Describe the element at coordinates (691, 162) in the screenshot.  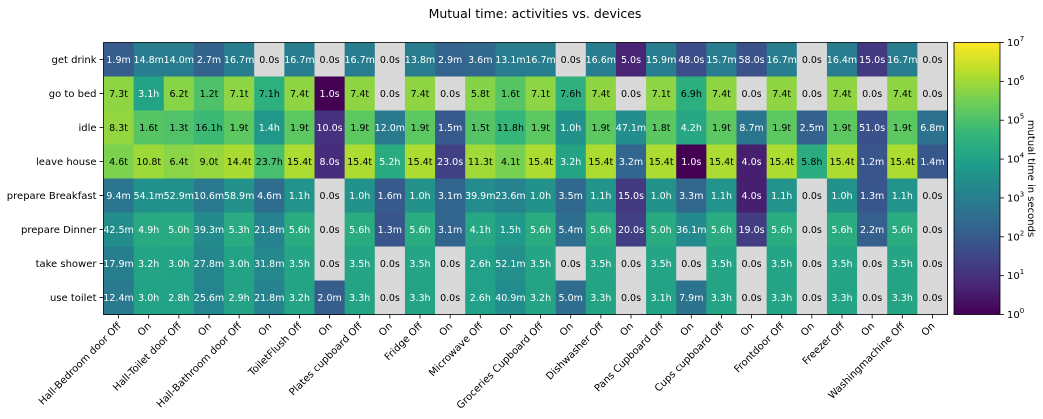
I see `cell-label: 1.0s` at that location.